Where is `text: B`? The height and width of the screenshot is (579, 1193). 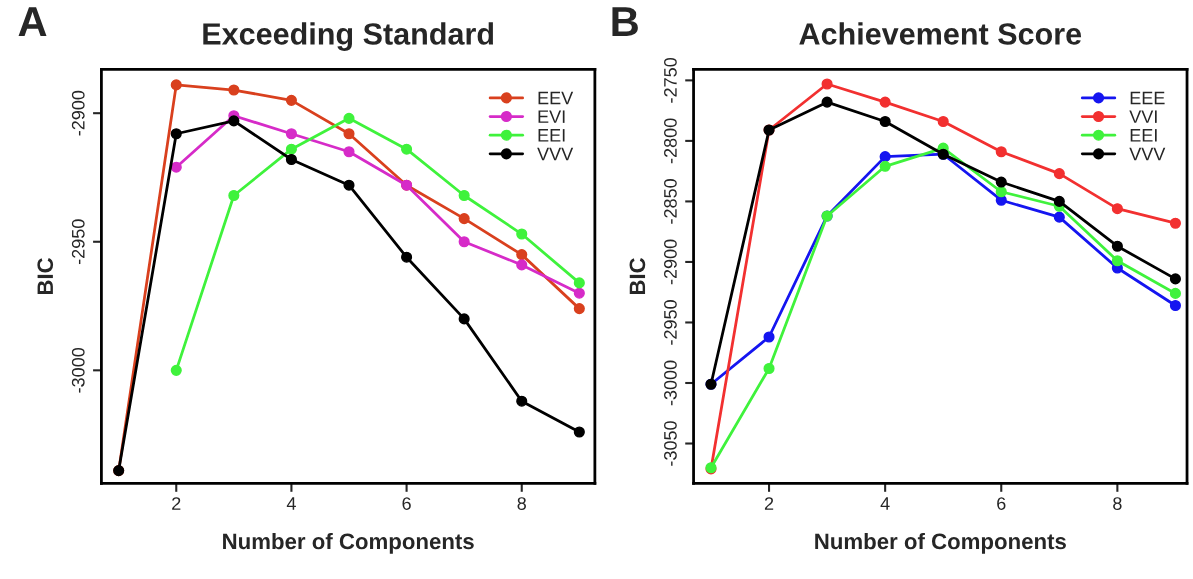
text: B is located at coordinates (625, 21).